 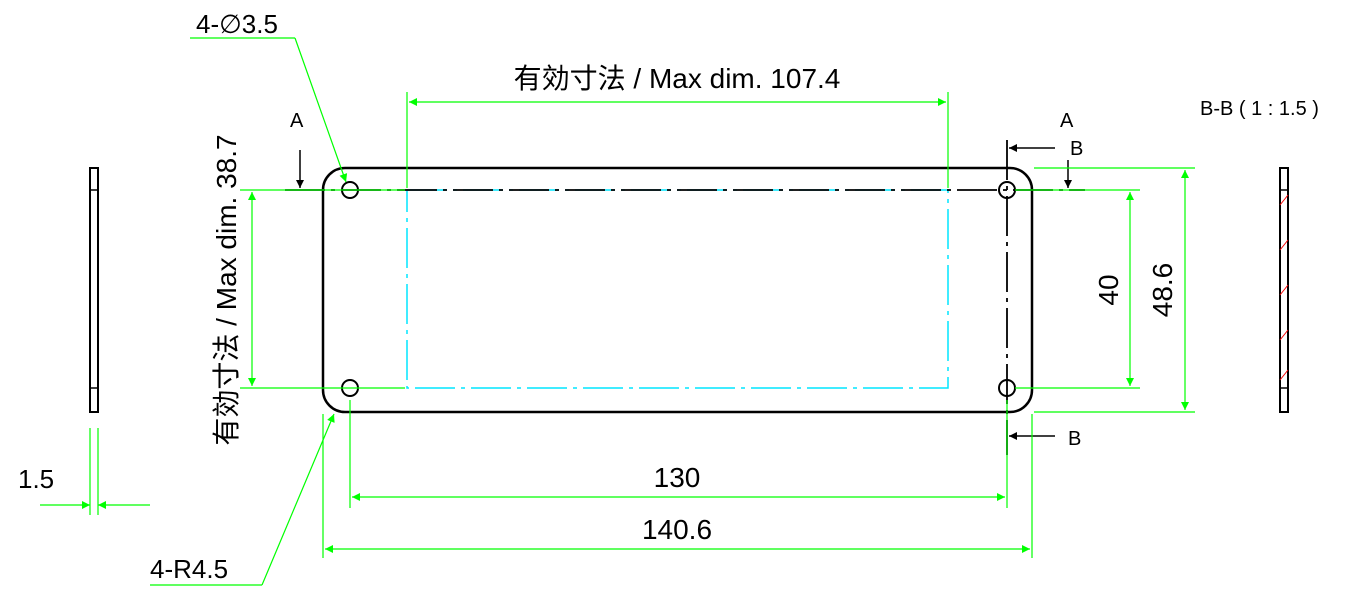 I want to click on dim-48-6-label: 48.6, so click(x=1162, y=290).